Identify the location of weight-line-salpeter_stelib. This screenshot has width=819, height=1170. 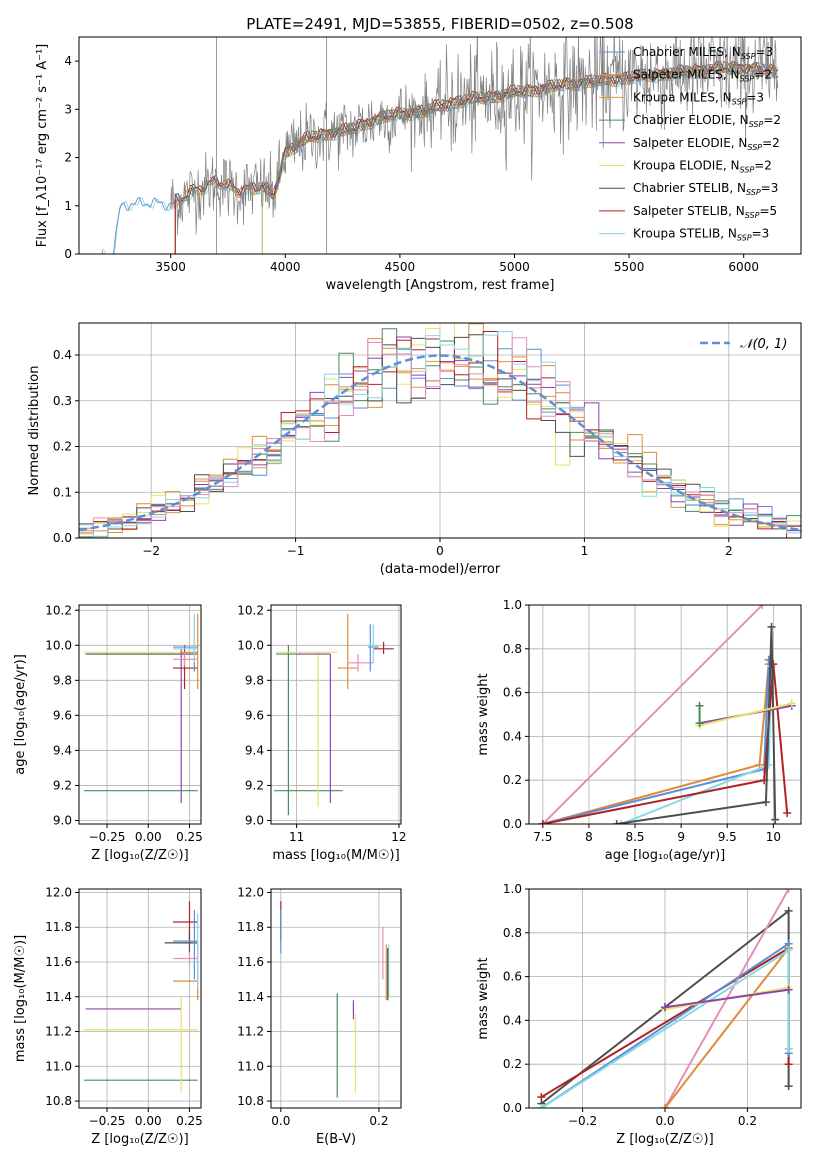
(665, 744).